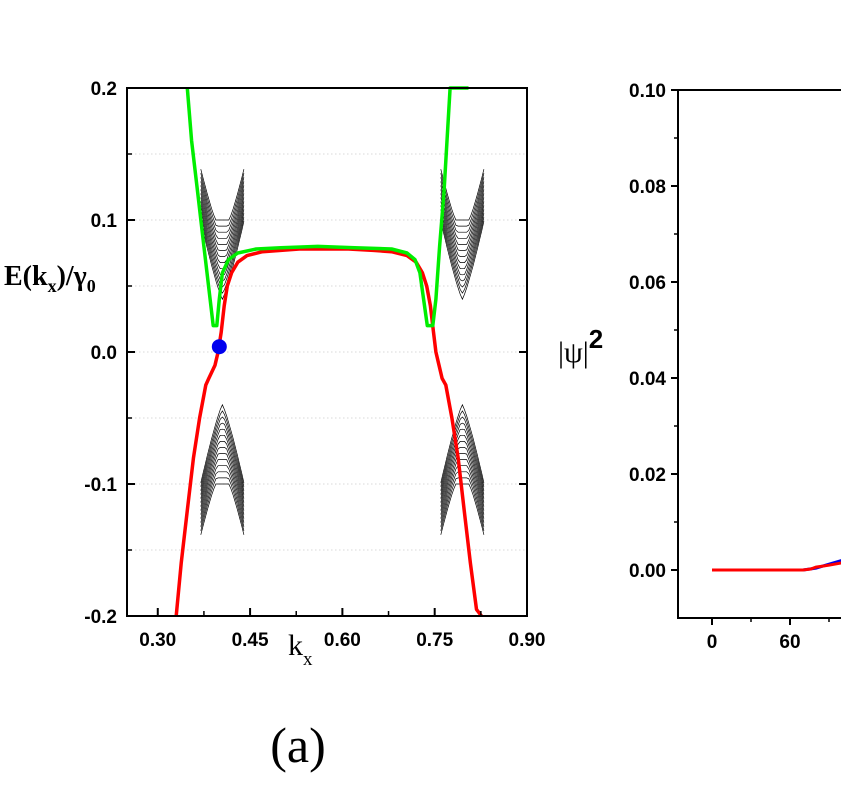 The height and width of the screenshot is (788, 841). I want to click on wavefunction-series, so click(776, 565).